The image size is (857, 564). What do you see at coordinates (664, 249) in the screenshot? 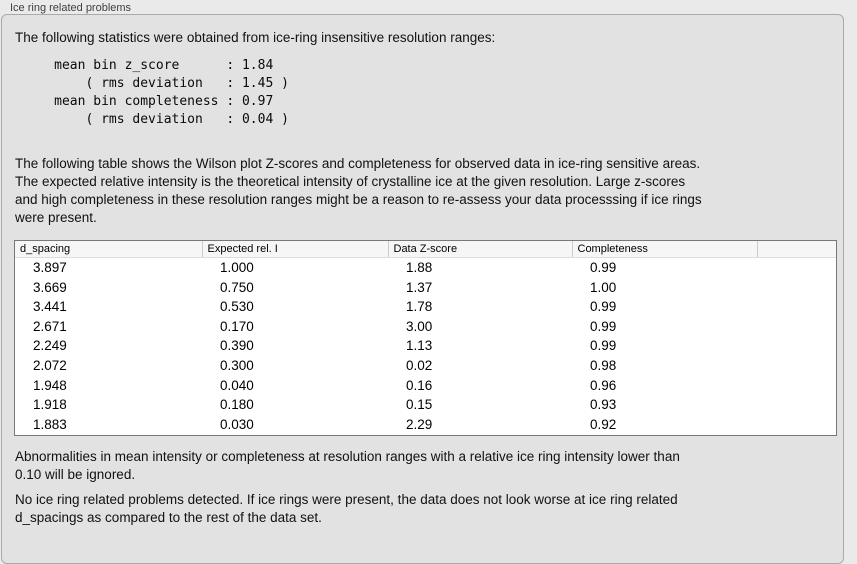
I see `column-header-completeness: Completeness` at bounding box center [664, 249].